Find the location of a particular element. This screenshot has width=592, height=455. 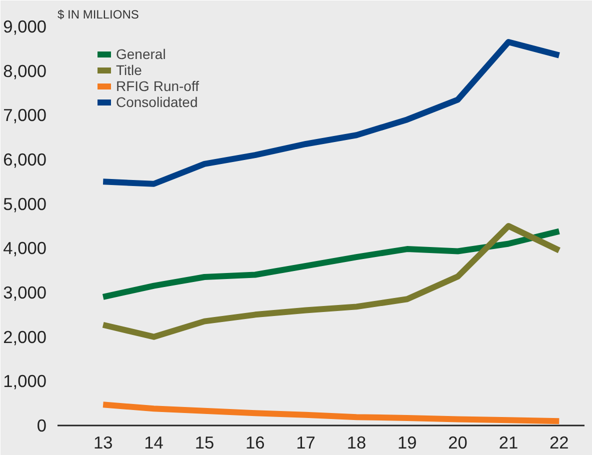

legend-label: Consolidated is located at coordinates (157, 102).